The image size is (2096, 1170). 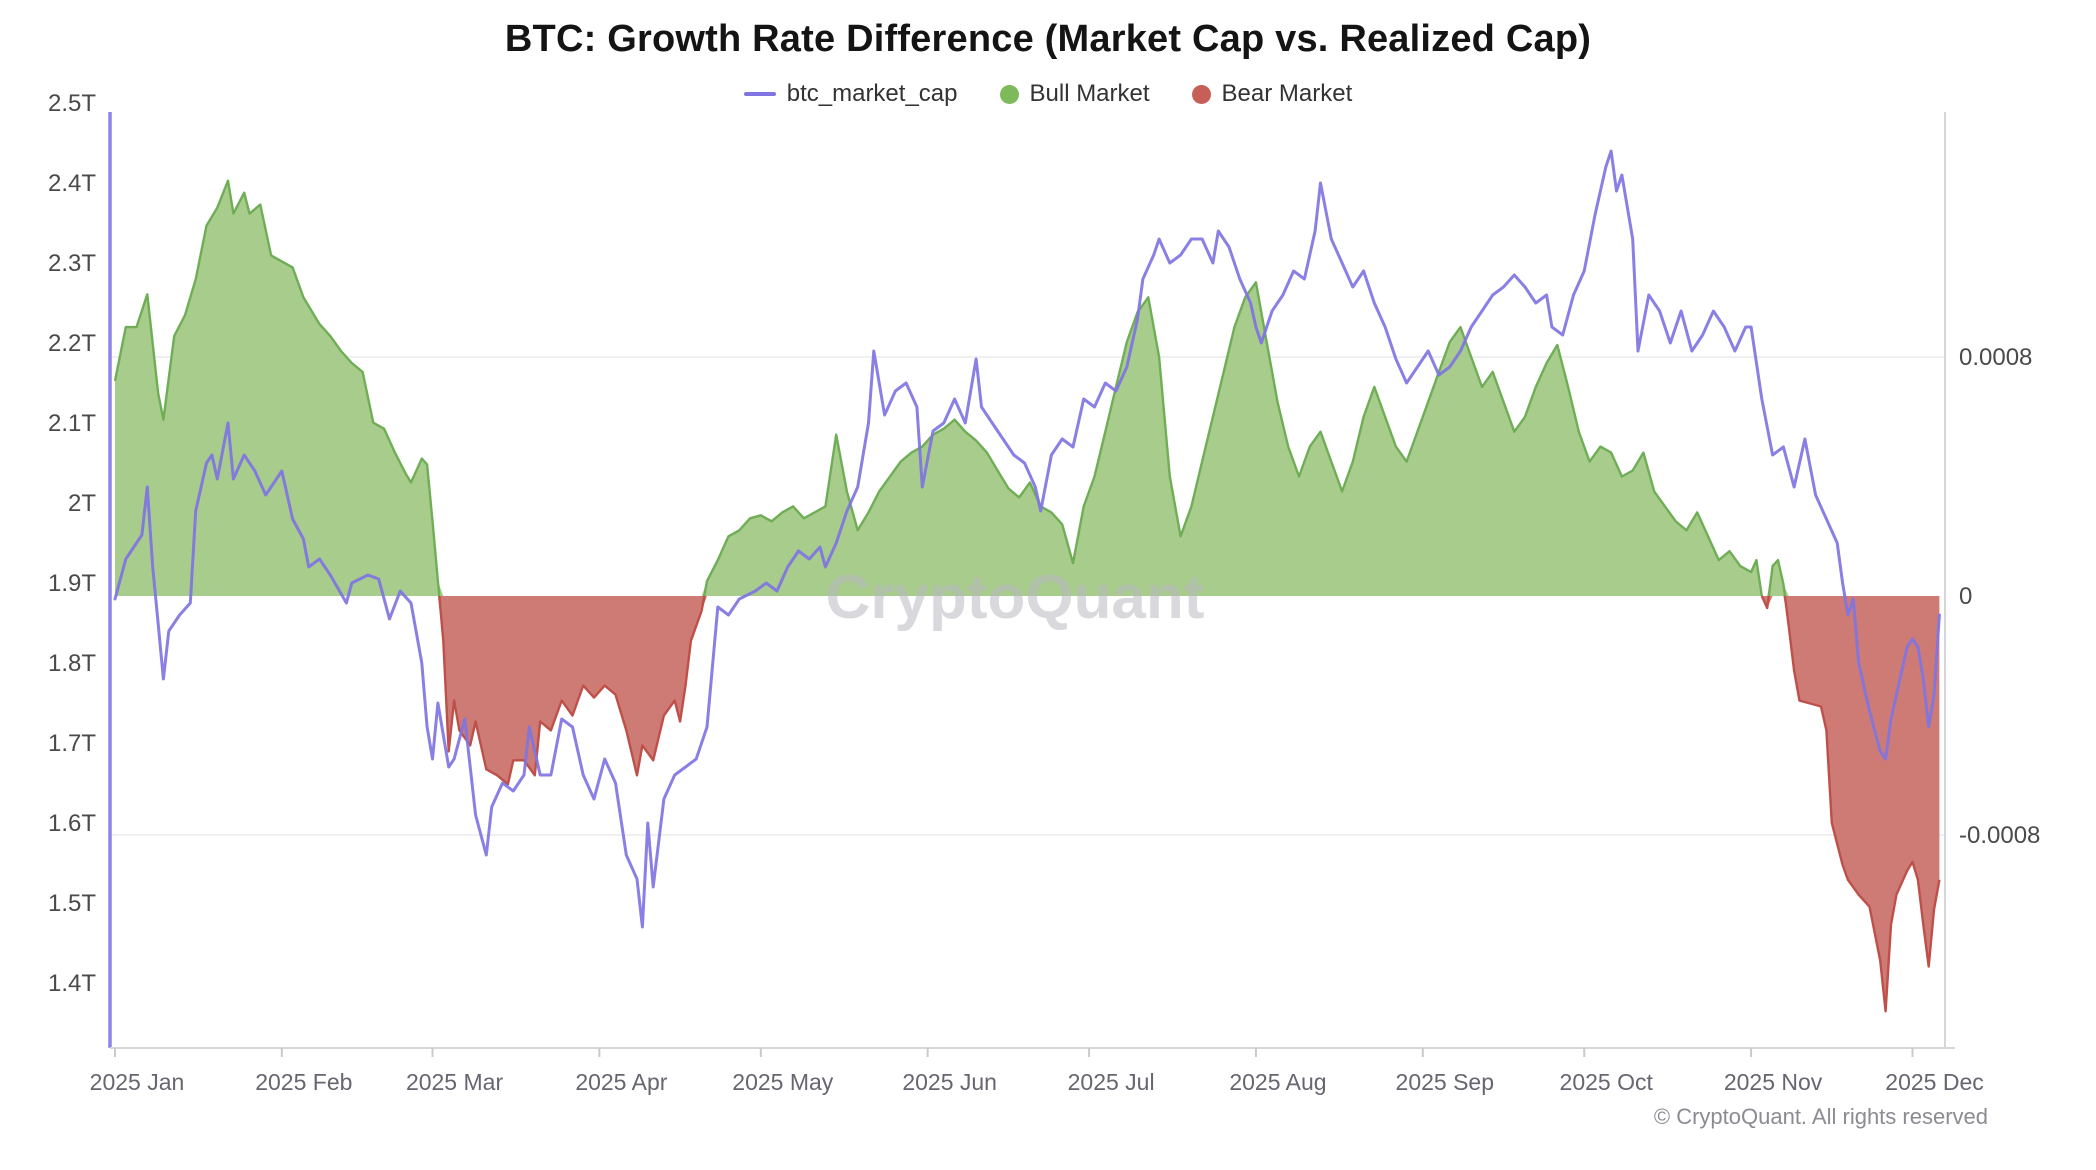 What do you see at coordinates (72, 183) in the screenshot?
I see `y-axis-left-label: 2.4T` at bounding box center [72, 183].